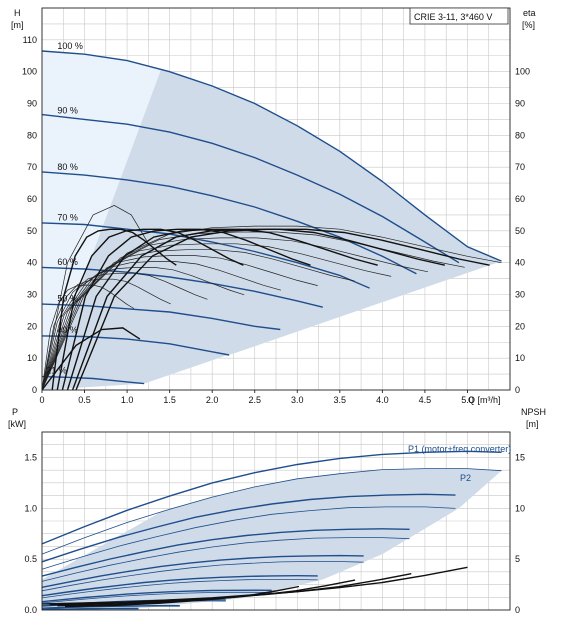  Describe the element at coordinates (520, 326) in the screenshot. I see `y-right-tick-label: 20` at that location.